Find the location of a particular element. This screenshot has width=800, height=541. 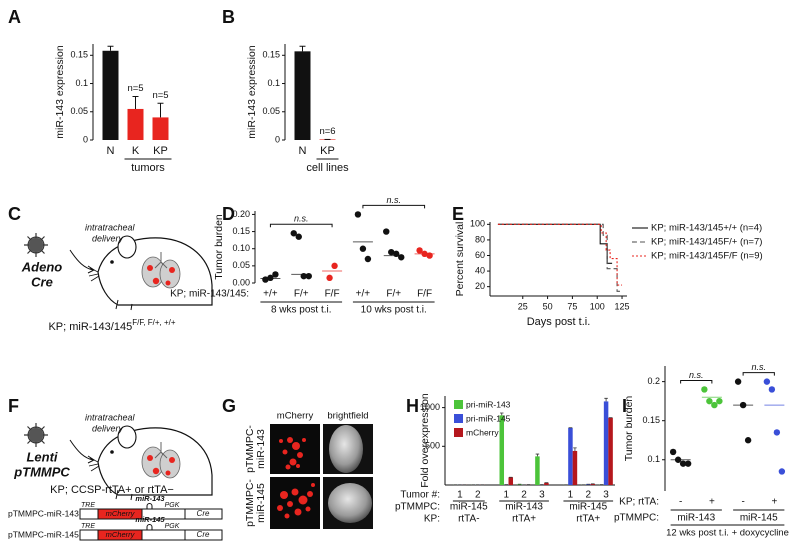

legend-label: mCherry is located at coordinates (482, 432).